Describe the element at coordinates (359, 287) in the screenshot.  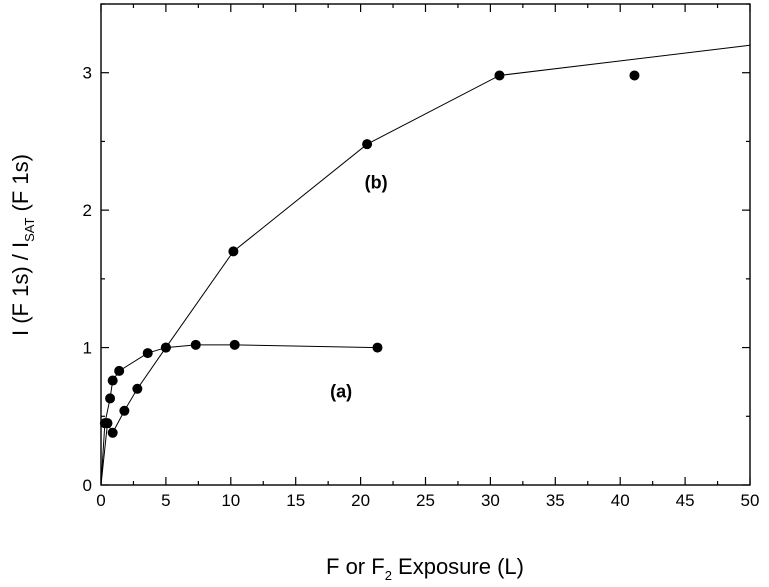
I see `annotations: (a) (b)` at that location.